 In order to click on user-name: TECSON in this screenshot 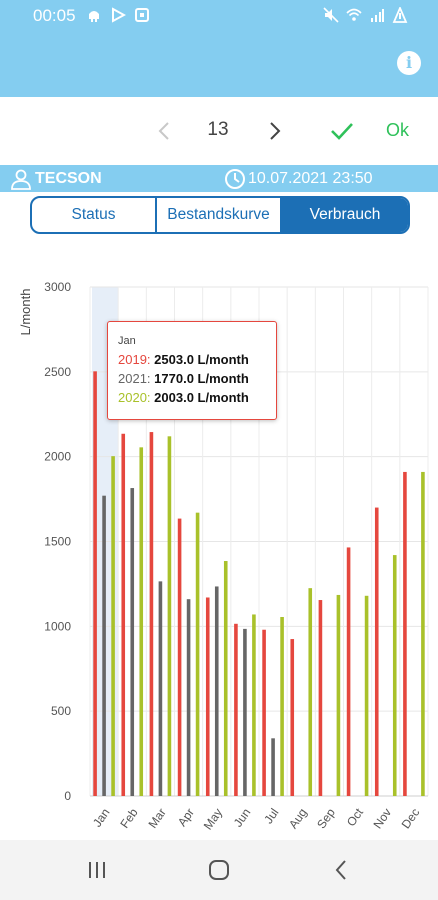, I will do `click(68, 178)`.